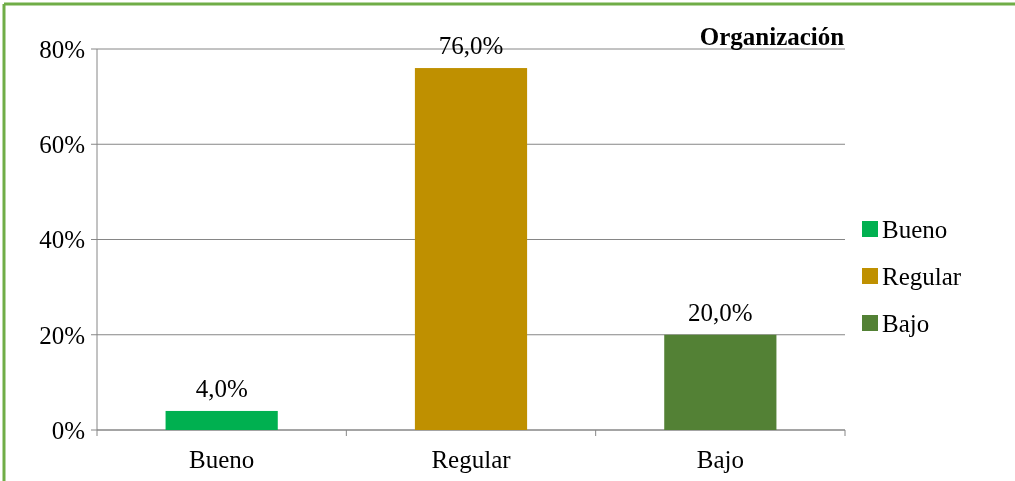 The image size is (1015, 481). What do you see at coordinates (62, 144) in the screenshot?
I see `y-tick-label: 60%` at bounding box center [62, 144].